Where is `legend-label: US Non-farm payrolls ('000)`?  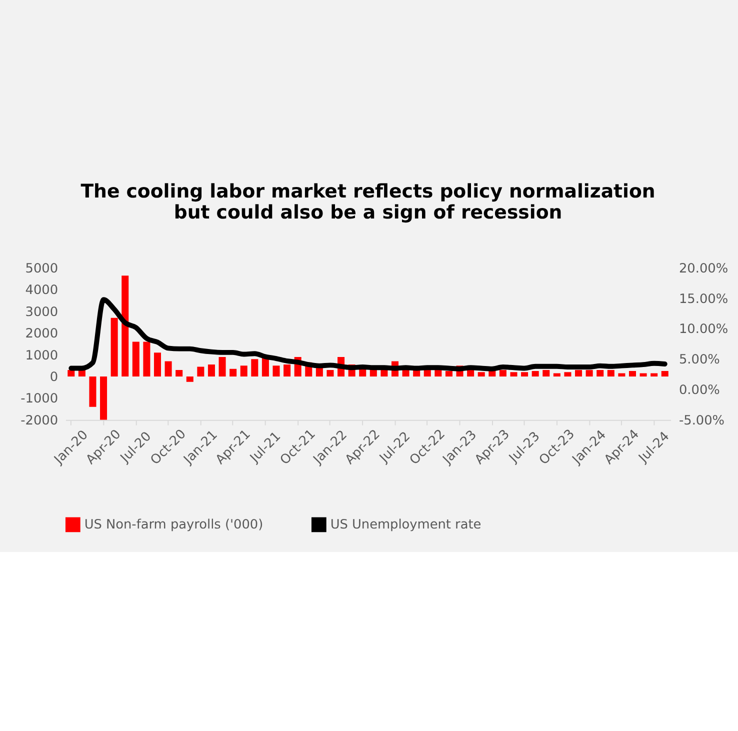
legend-label: US Non-farm payrolls ('000) is located at coordinates (174, 525).